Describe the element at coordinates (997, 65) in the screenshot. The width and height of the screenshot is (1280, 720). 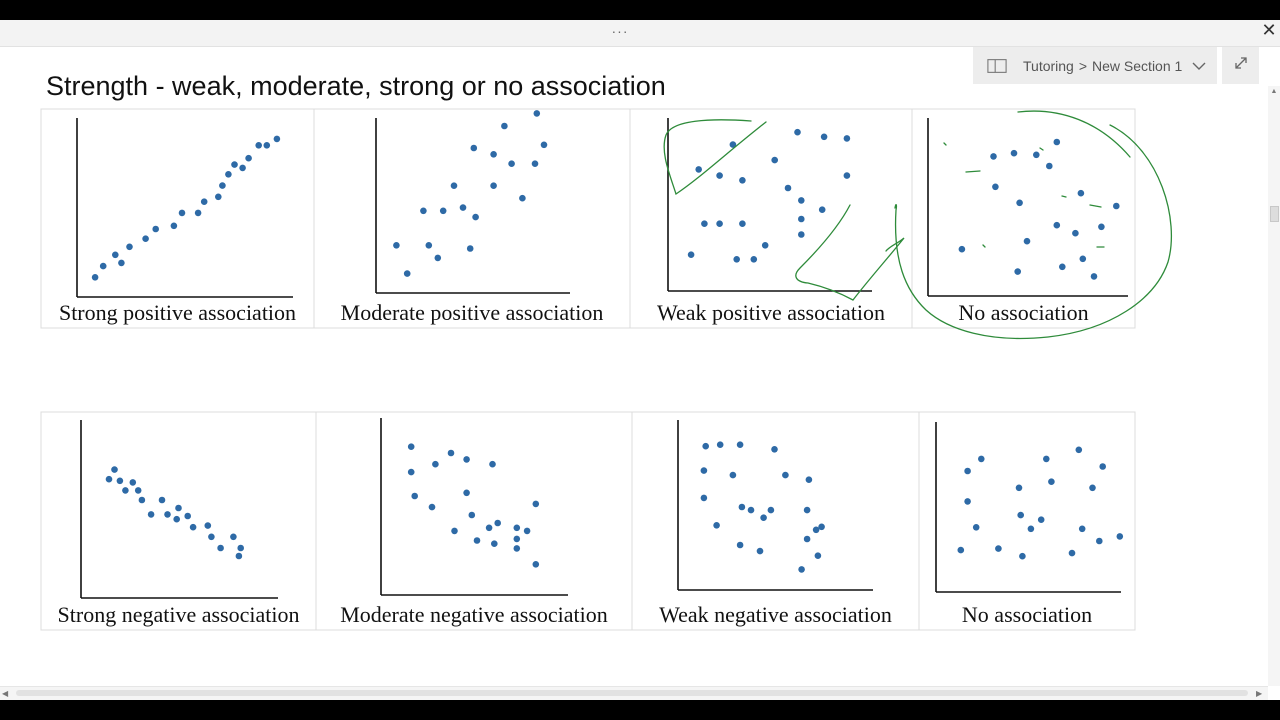
I see `notebook-icon` at that location.